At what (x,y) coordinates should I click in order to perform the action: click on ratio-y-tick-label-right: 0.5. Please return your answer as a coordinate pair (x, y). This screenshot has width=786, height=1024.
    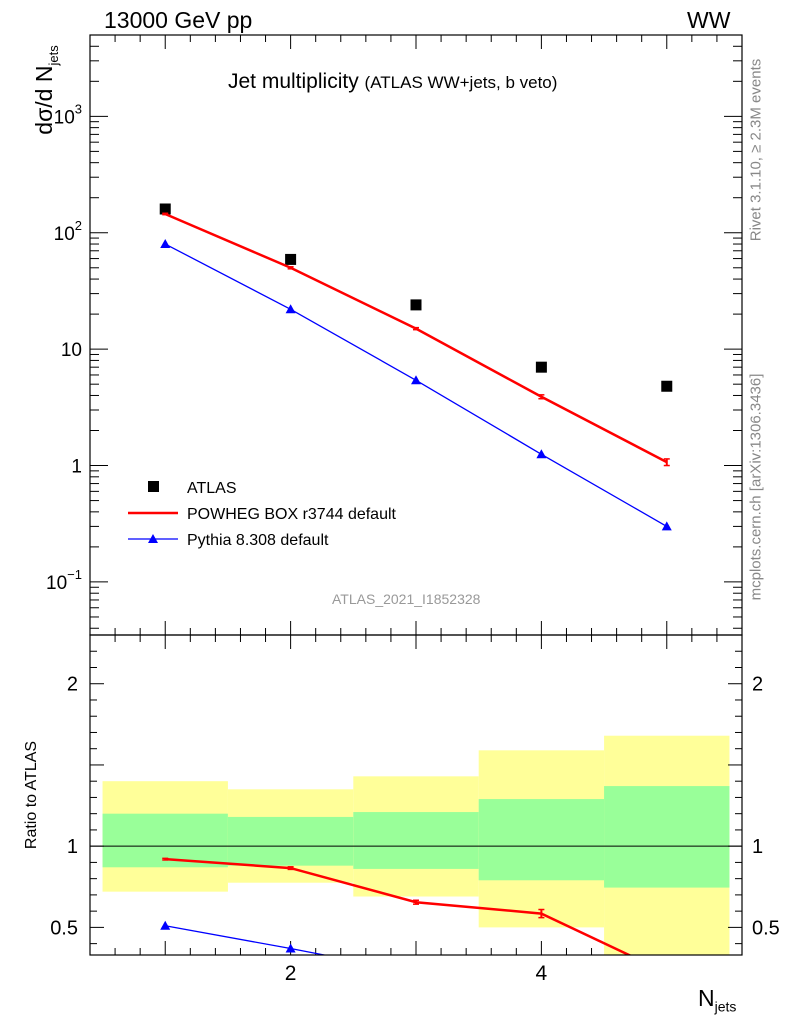
    Looking at the image, I should click on (766, 928).